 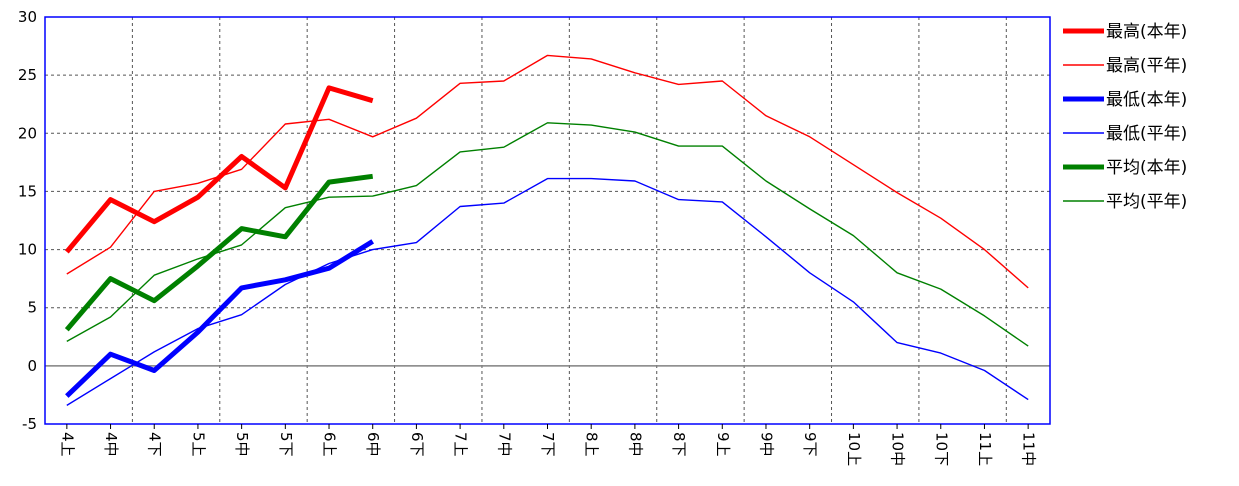 I want to click on x-tick-label: 8上, so click(x=592, y=444).